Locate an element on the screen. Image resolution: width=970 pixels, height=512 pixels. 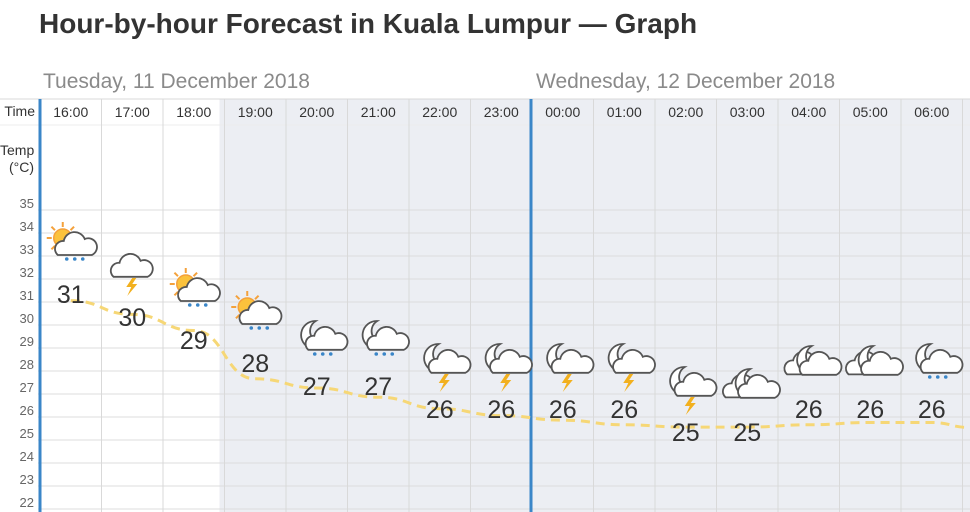
hour-label: 23:00 is located at coordinates (501, 112).